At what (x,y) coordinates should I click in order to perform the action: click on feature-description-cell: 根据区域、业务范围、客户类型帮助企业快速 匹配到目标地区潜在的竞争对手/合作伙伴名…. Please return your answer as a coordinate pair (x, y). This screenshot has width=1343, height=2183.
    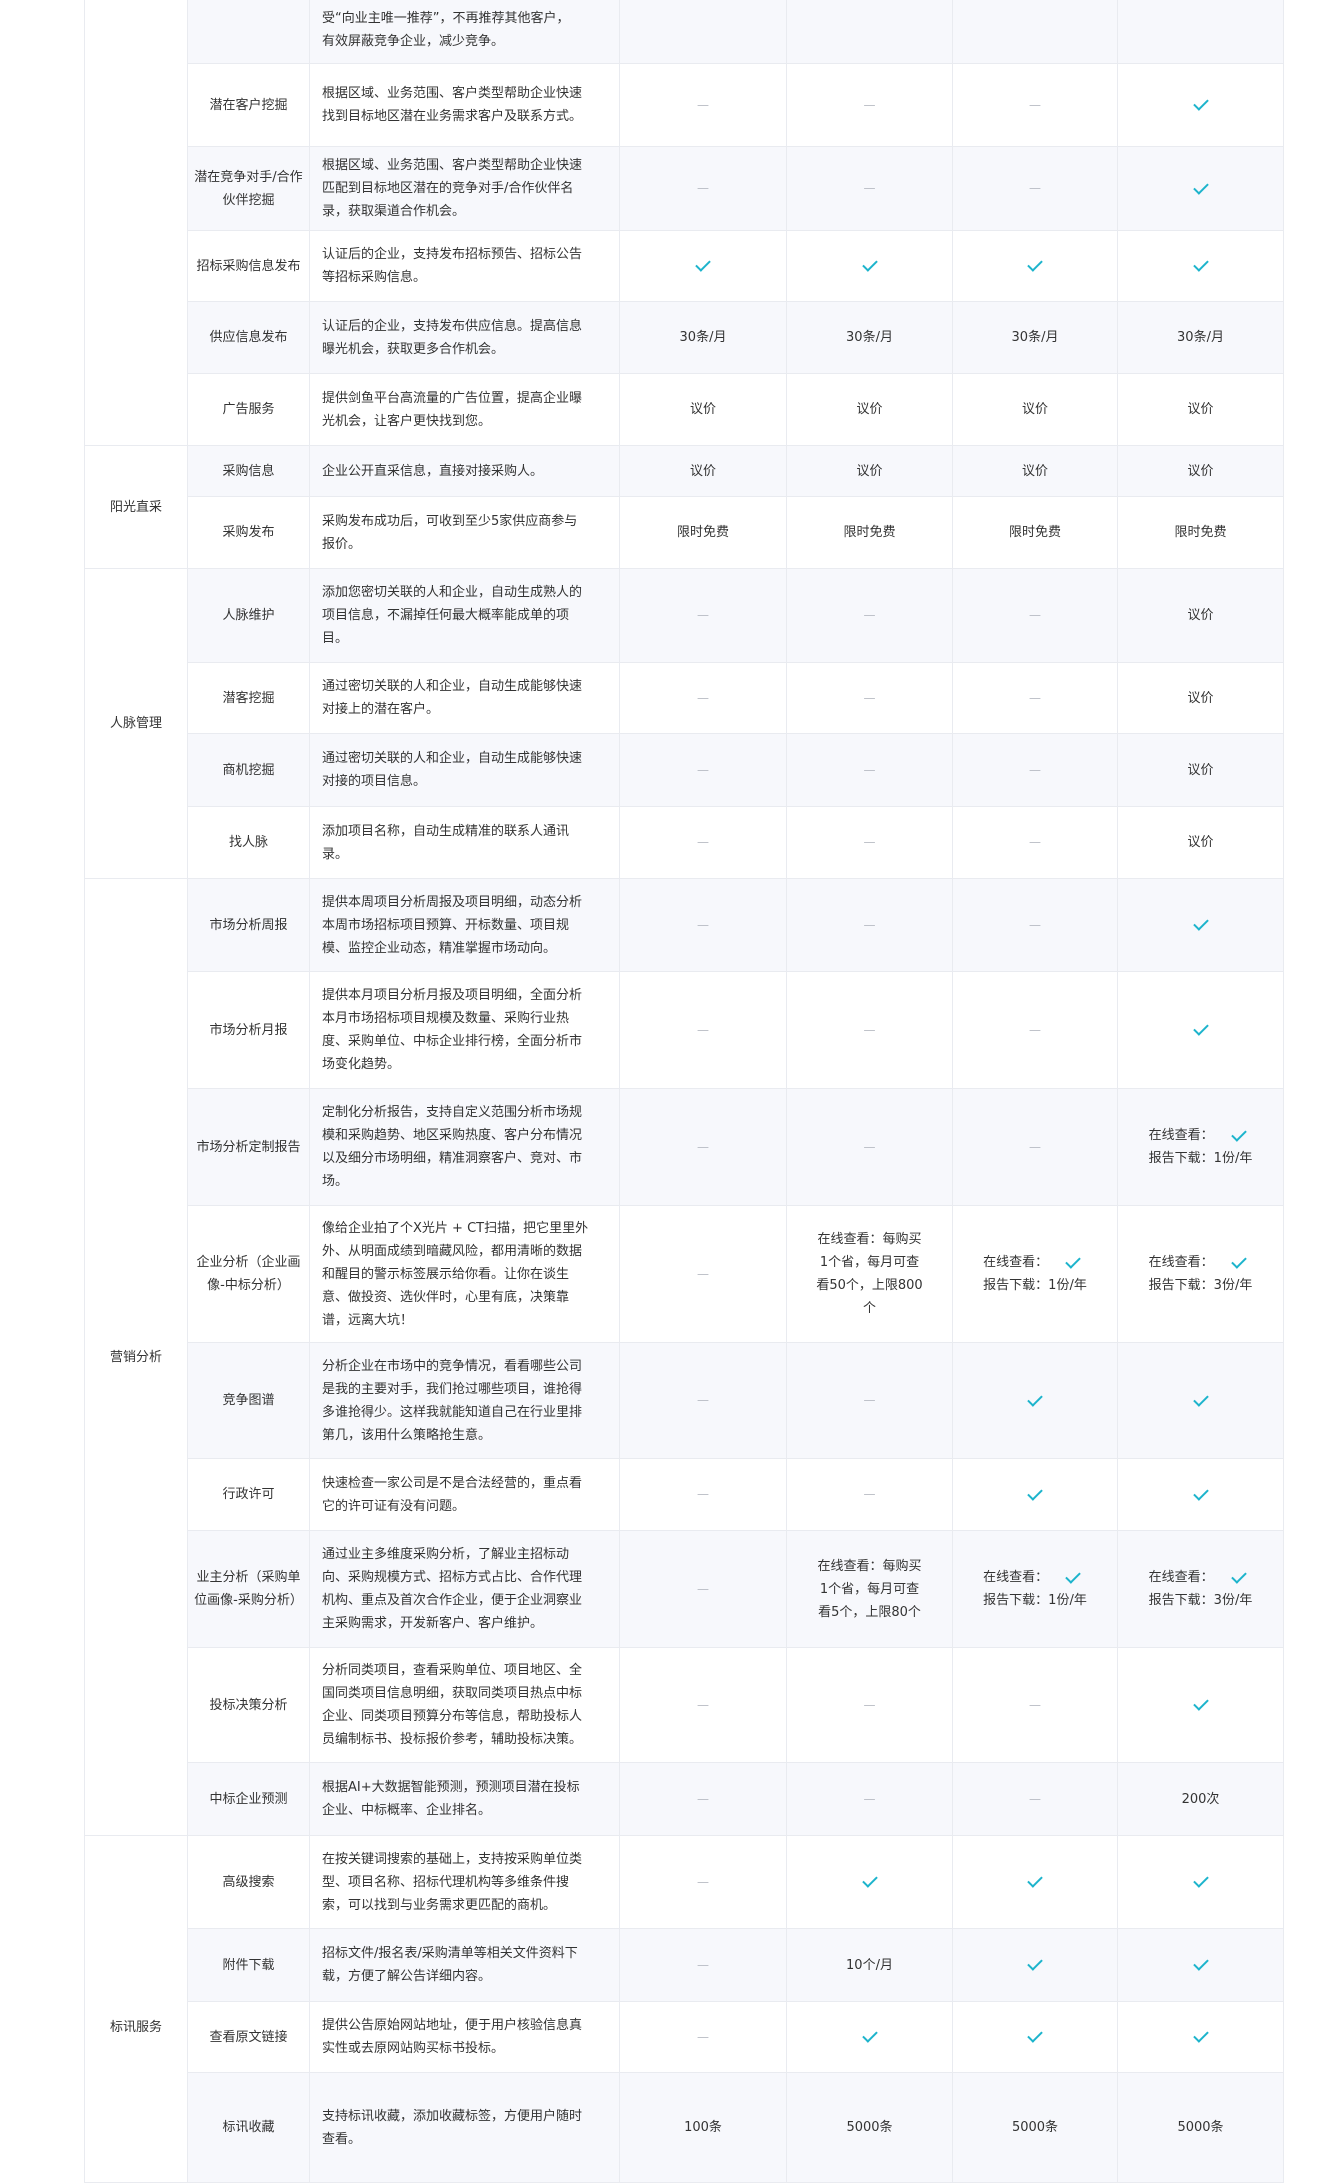
    Looking at the image, I should click on (464, 188).